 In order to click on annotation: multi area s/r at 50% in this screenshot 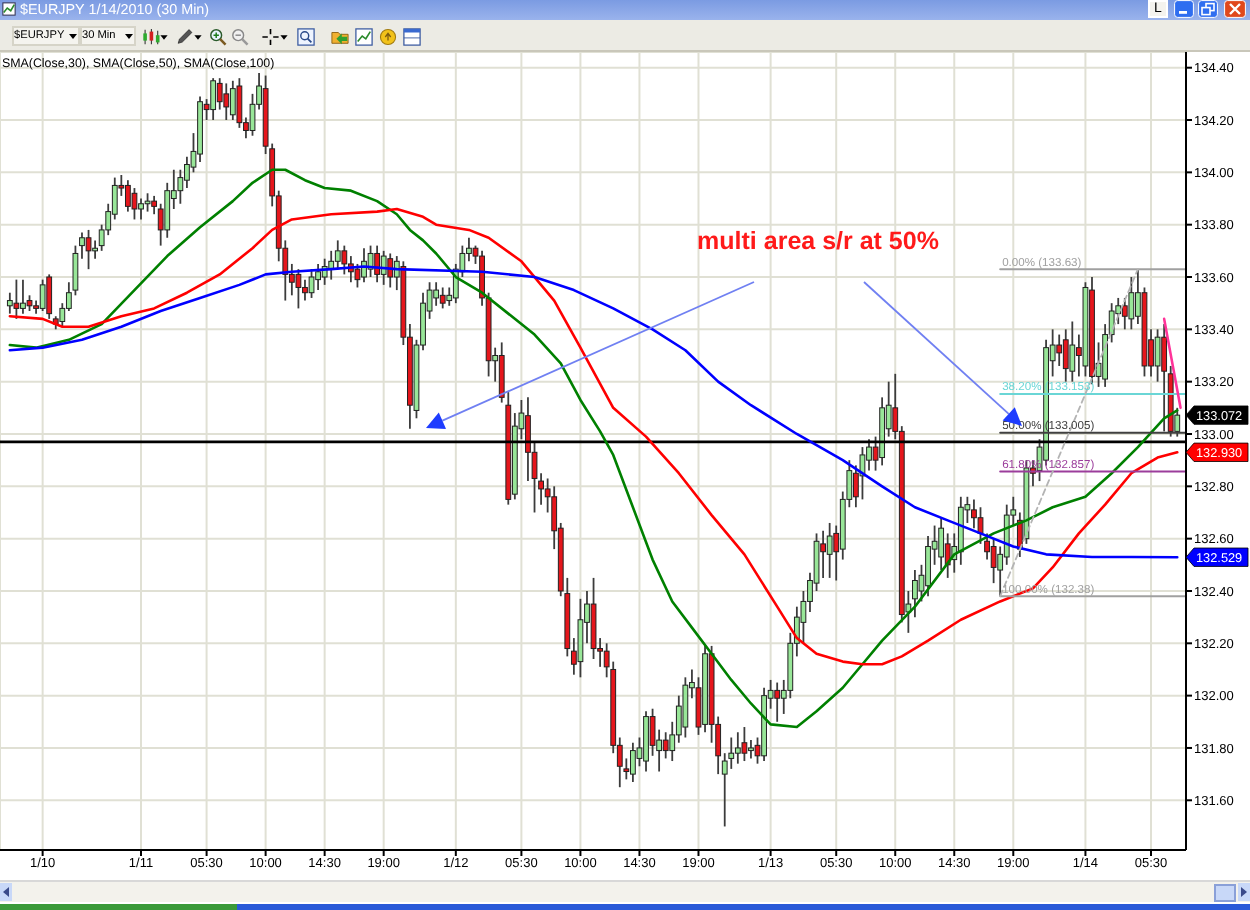, I will do `click(818, 240)`.